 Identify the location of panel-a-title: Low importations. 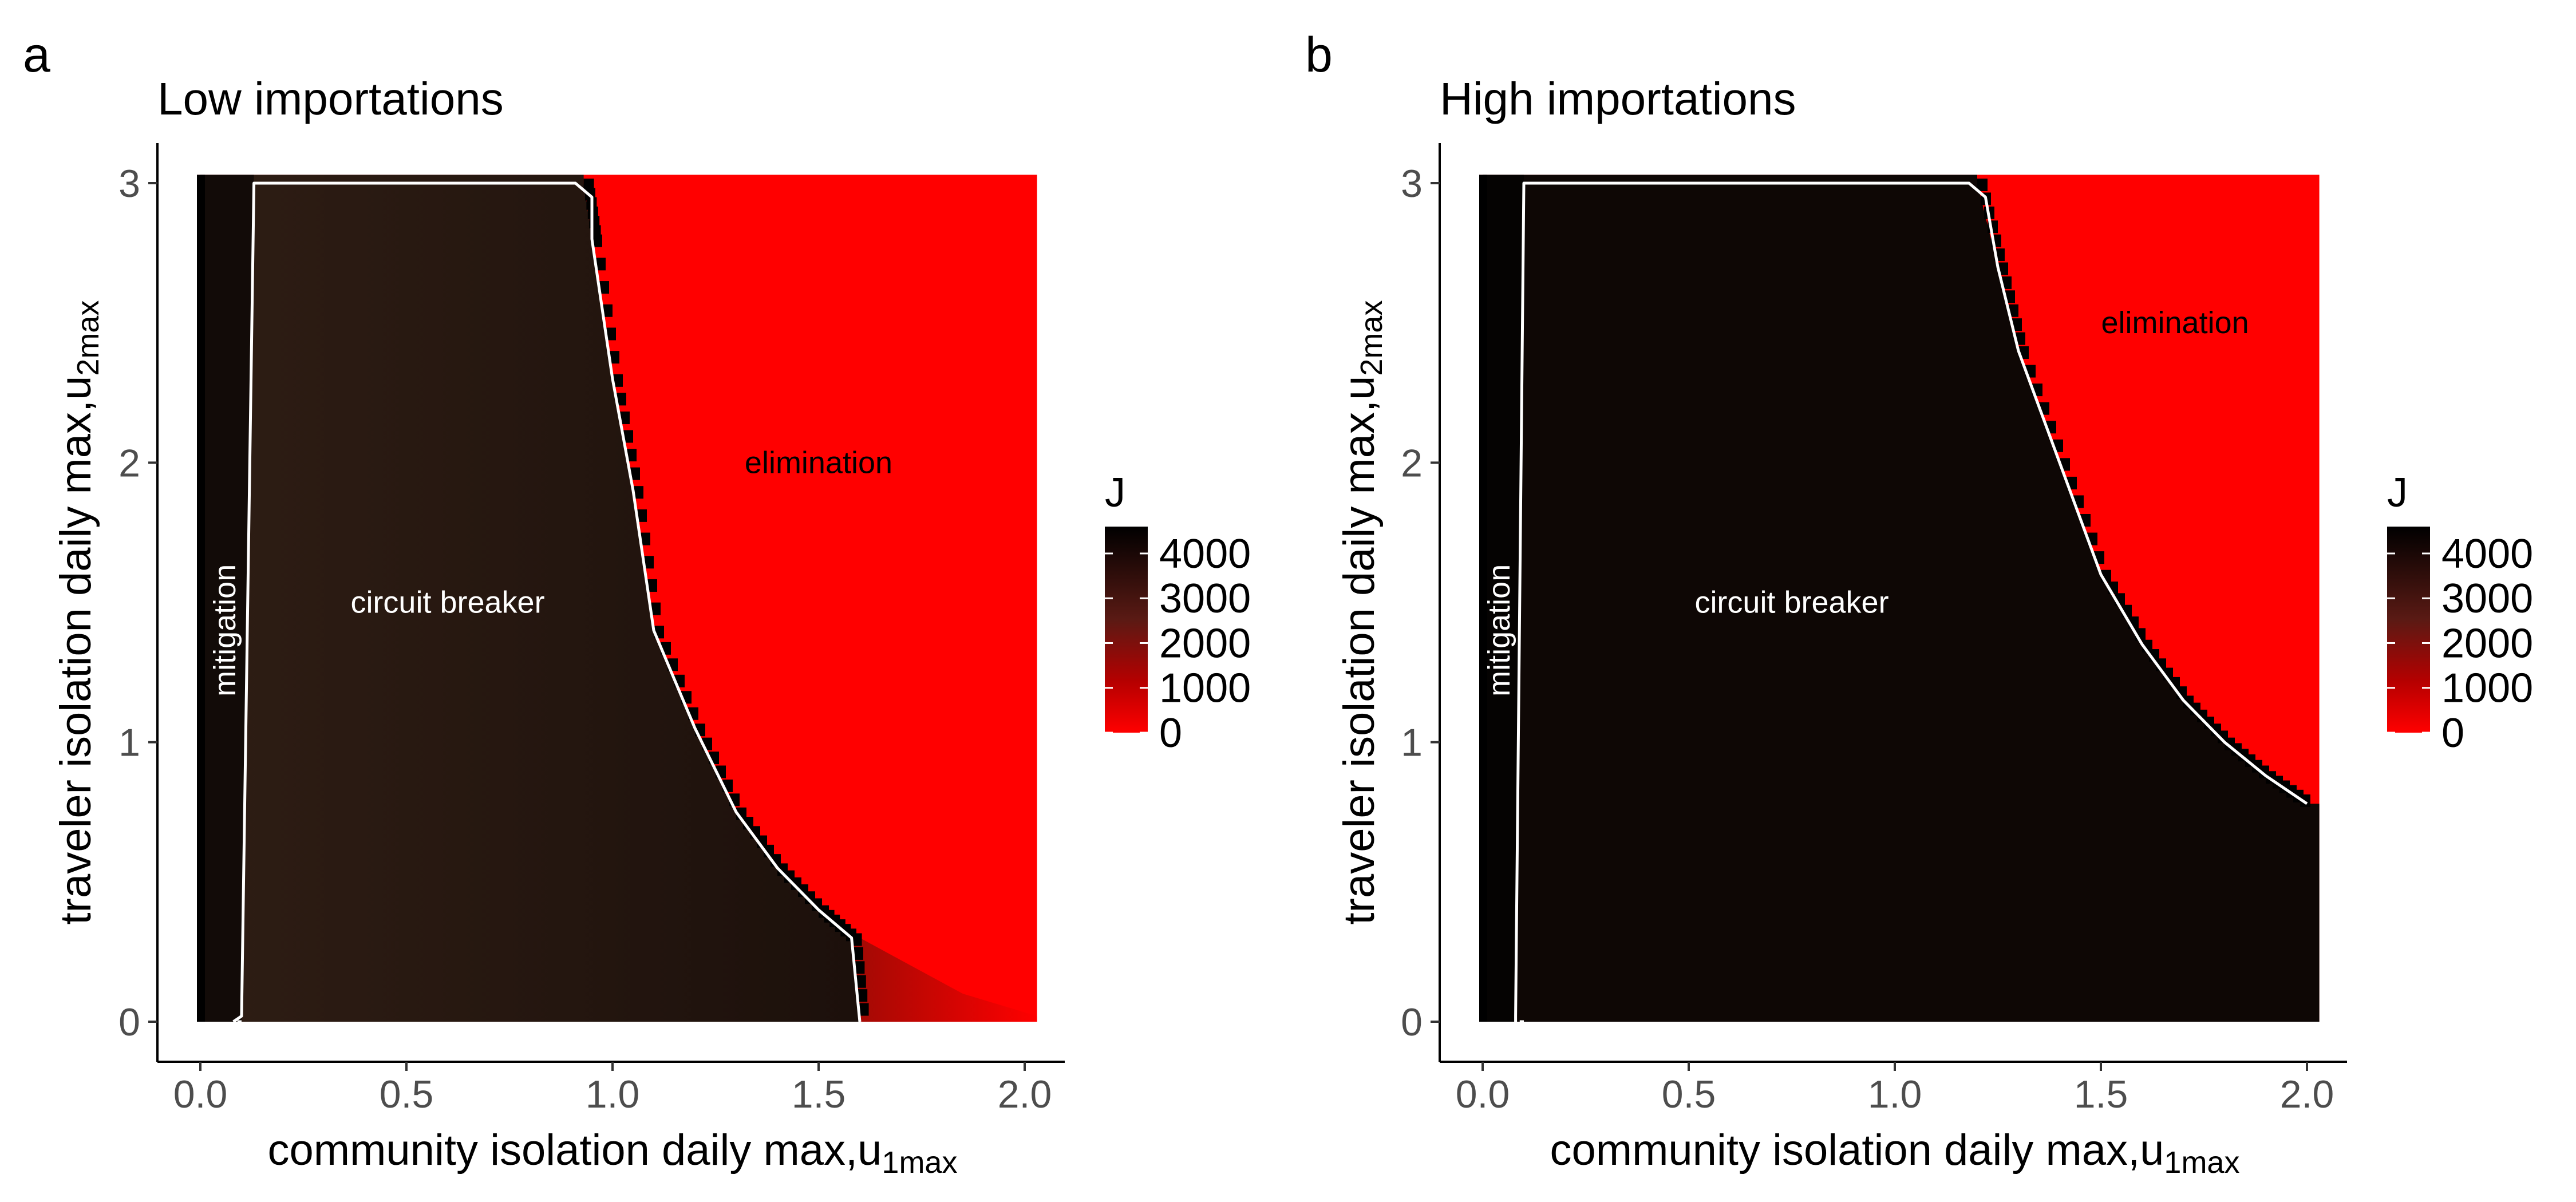
(330, 99).